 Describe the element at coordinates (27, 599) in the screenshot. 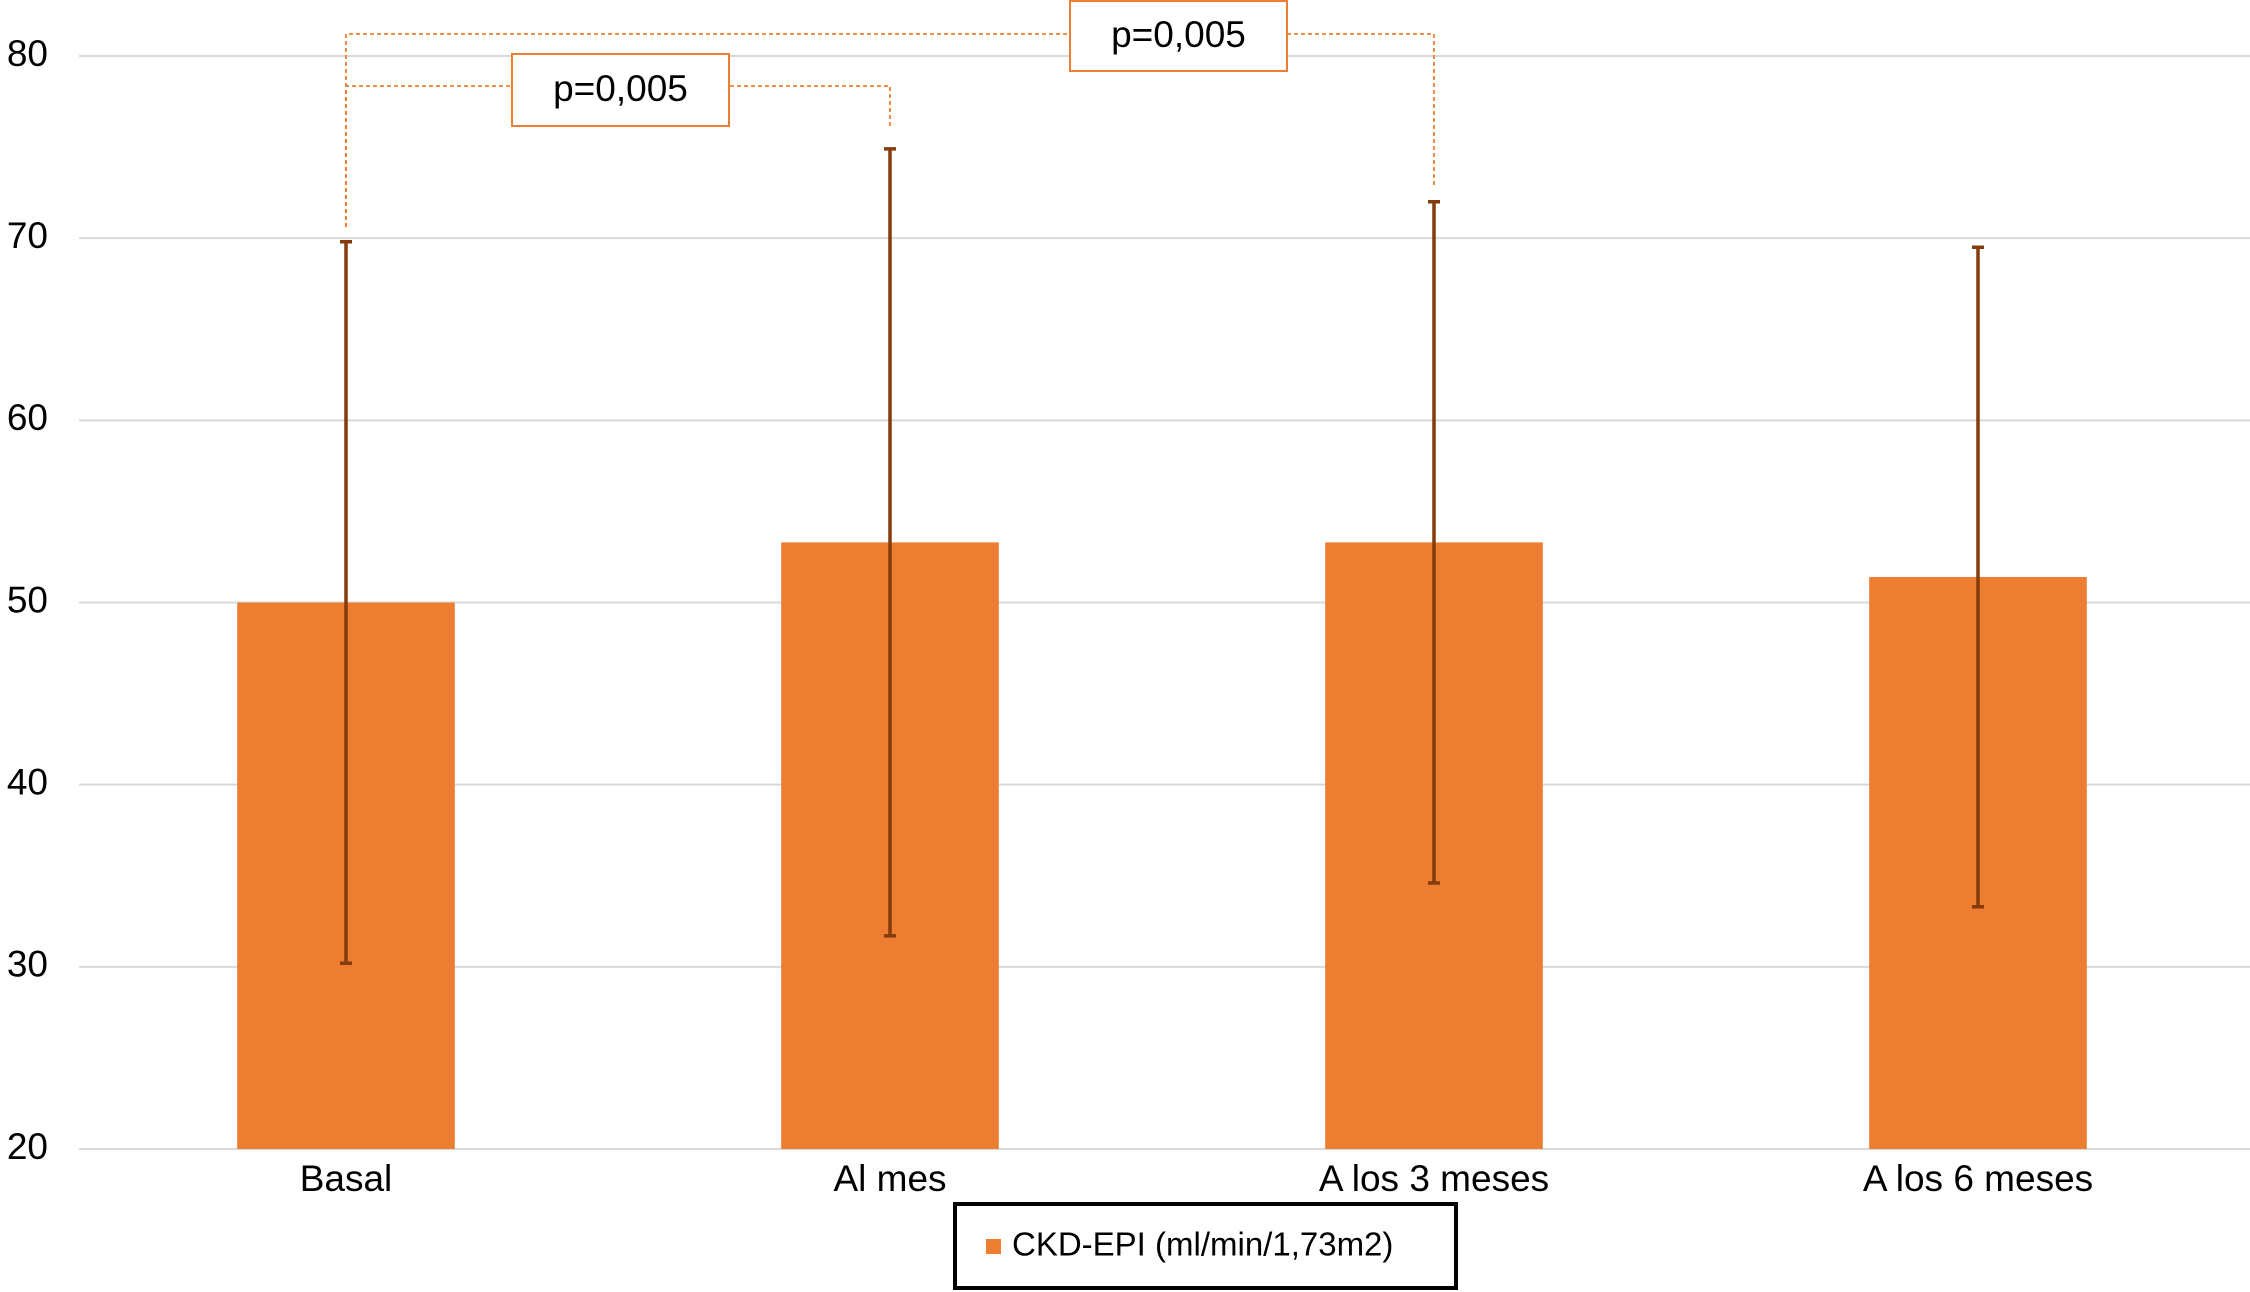

I see `y-tick-label: 50` at that location.